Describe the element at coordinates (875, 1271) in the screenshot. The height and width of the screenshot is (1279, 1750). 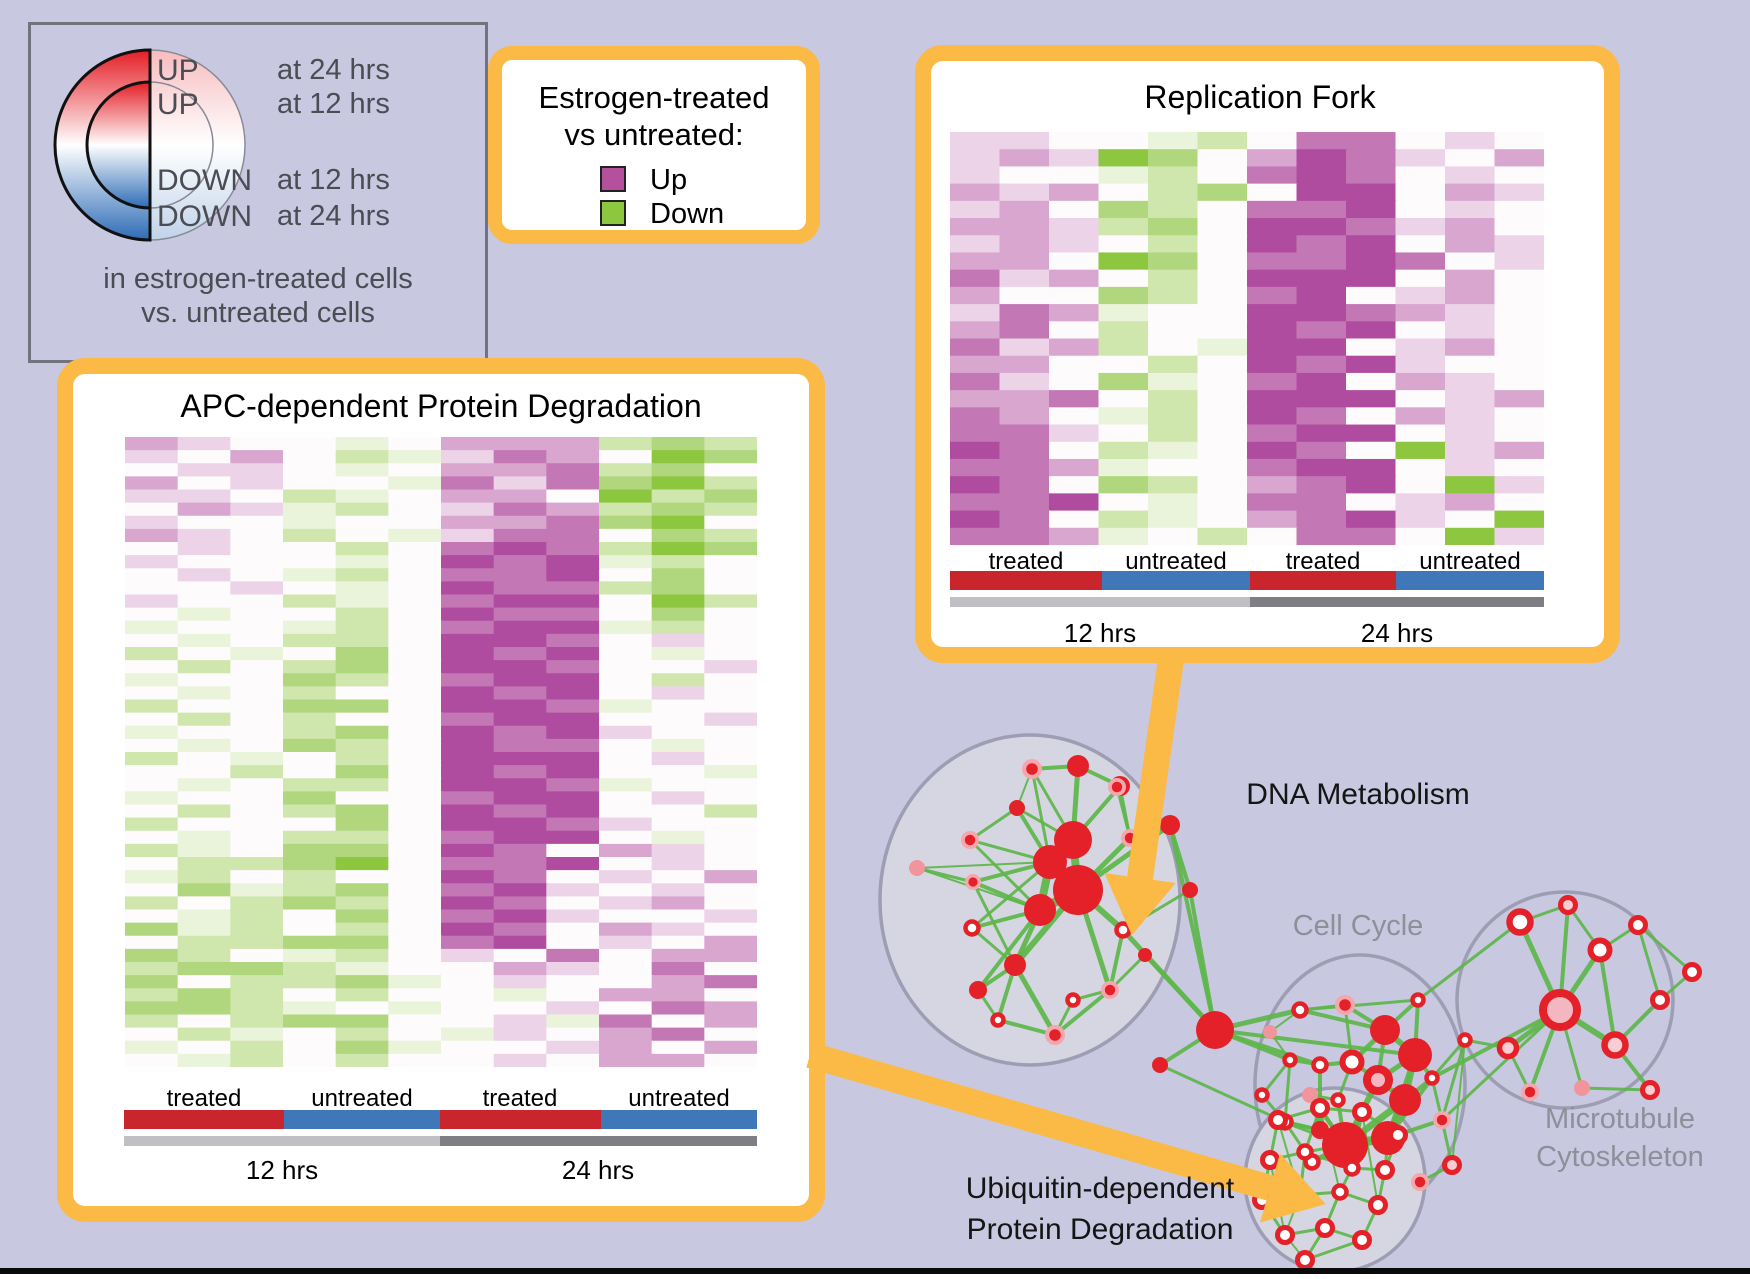
I see `bottom-border` at that location.